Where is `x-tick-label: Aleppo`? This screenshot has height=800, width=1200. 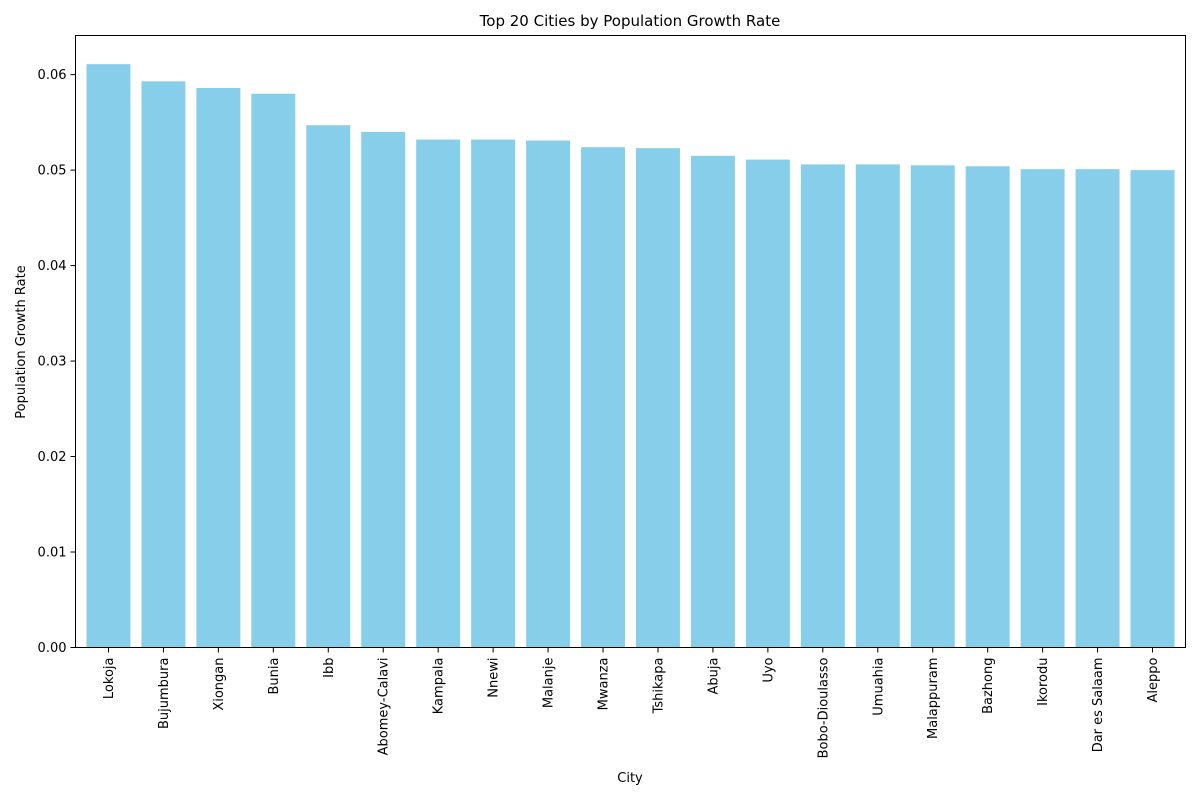 x-tick-label: Aleppo is located at coordinates (1153, 679).